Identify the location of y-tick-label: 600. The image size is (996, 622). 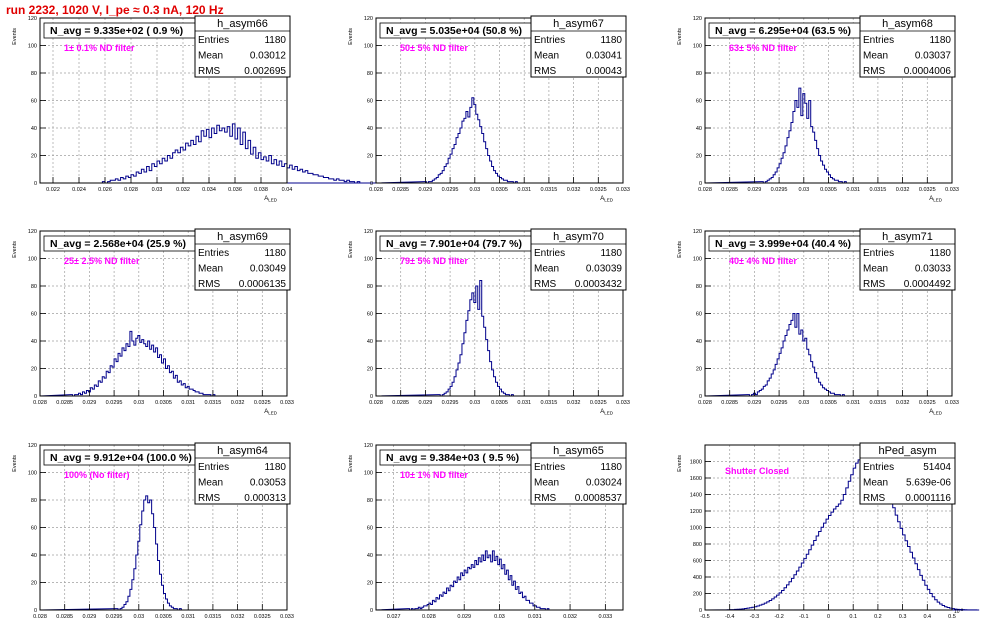
(697, 562).